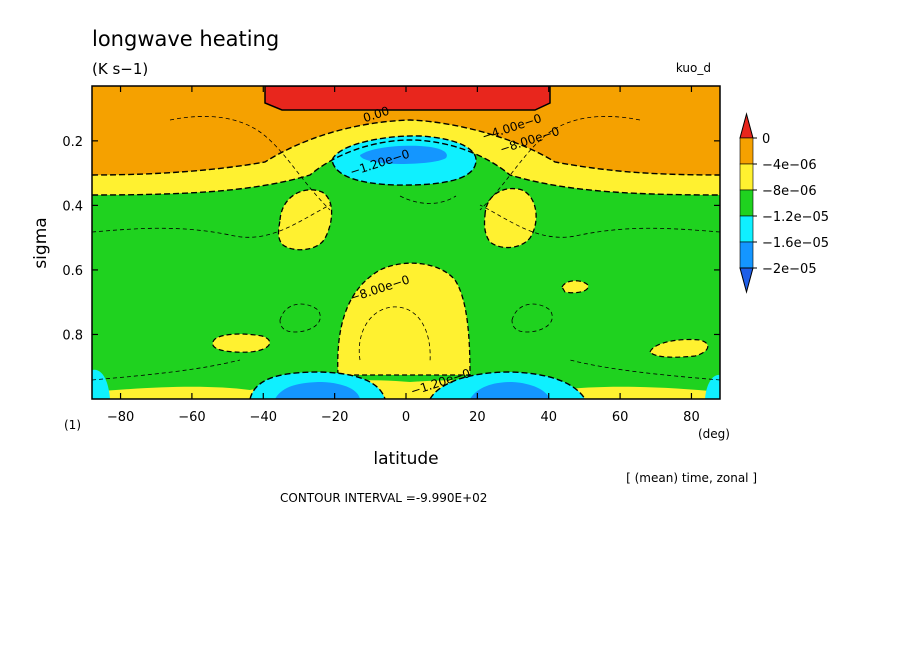 The height and width of the screenshot is (654, 904). Describe the element at coordinates (620, 417) in the screenshot. I see `x-tick-label: 60` at that location.